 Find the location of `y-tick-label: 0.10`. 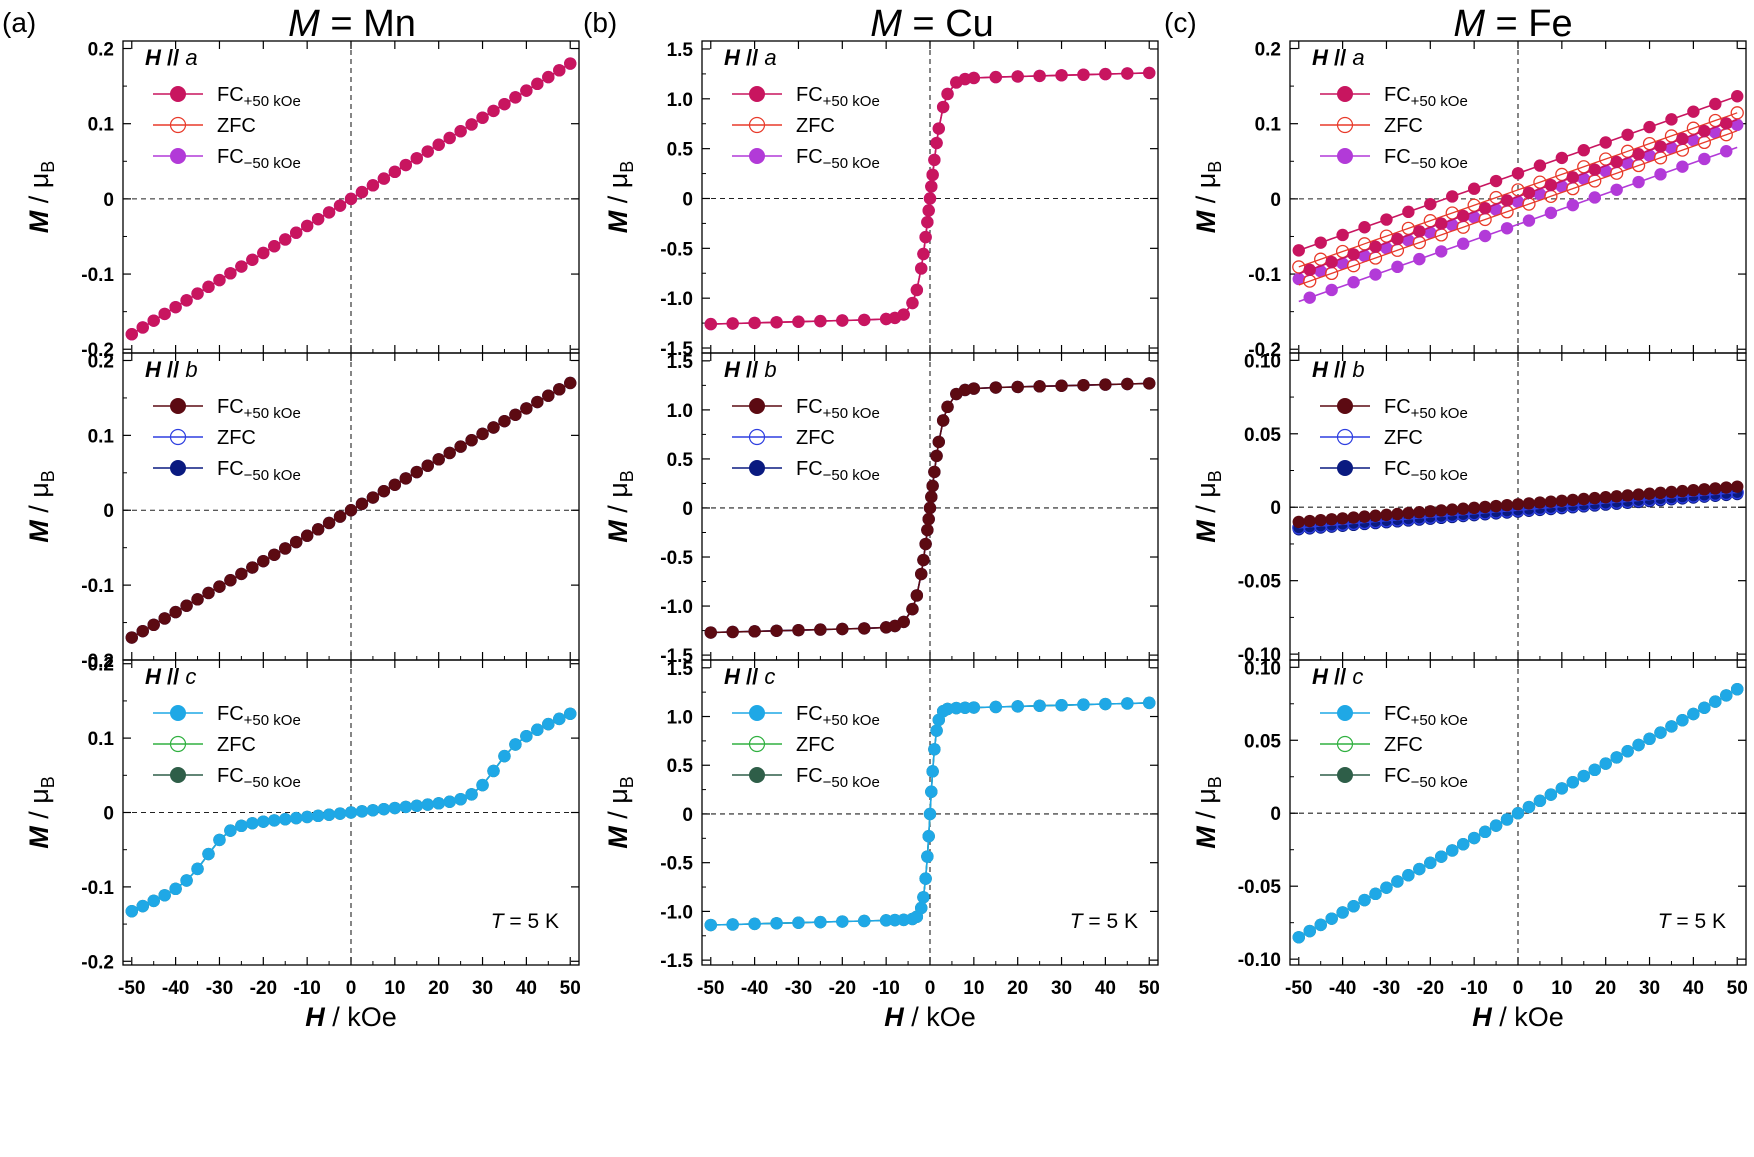

y-tick-label: 0.10 is located at coordinates (1262, 668).